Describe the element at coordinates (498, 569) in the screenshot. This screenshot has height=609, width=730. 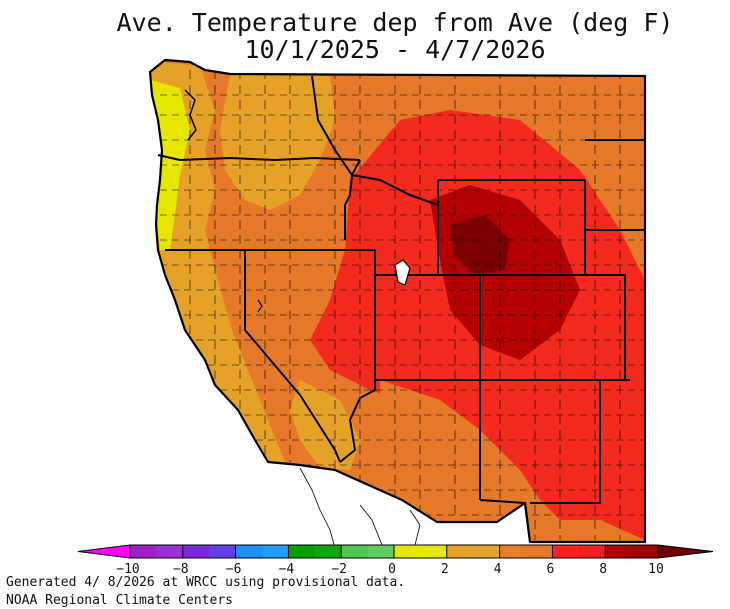
I see `legend-tick-label-7: 4` at that location.